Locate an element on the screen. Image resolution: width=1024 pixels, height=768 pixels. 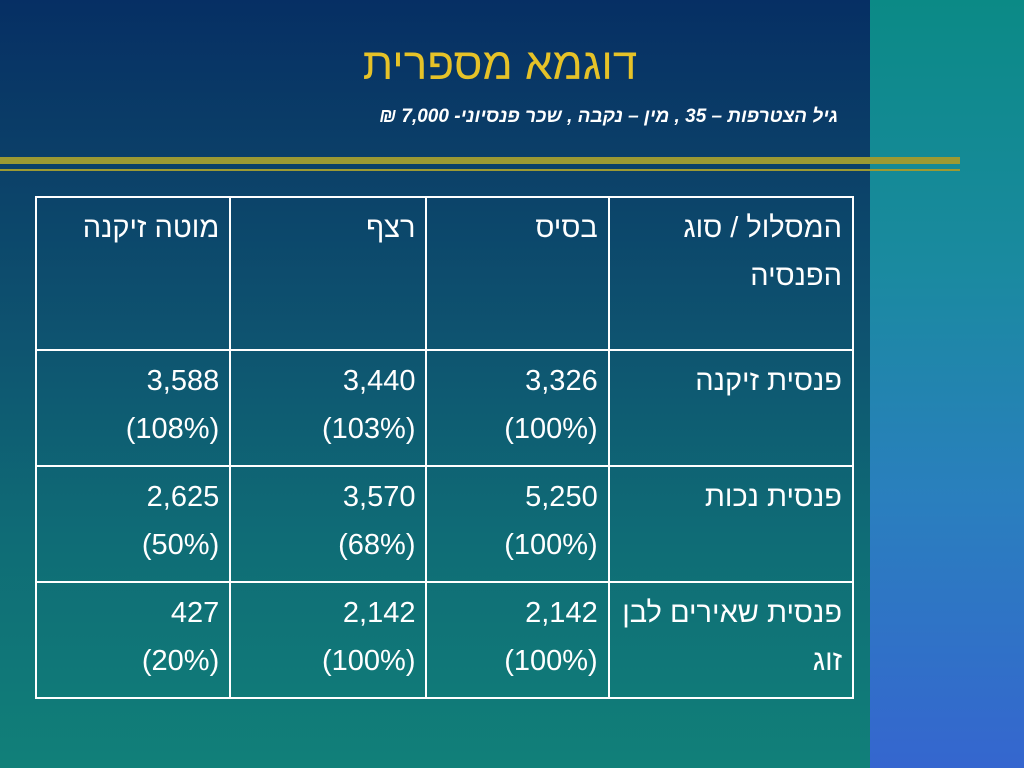
cell-continuous: 2,142 (100%) is located at coordinates (328, 640).